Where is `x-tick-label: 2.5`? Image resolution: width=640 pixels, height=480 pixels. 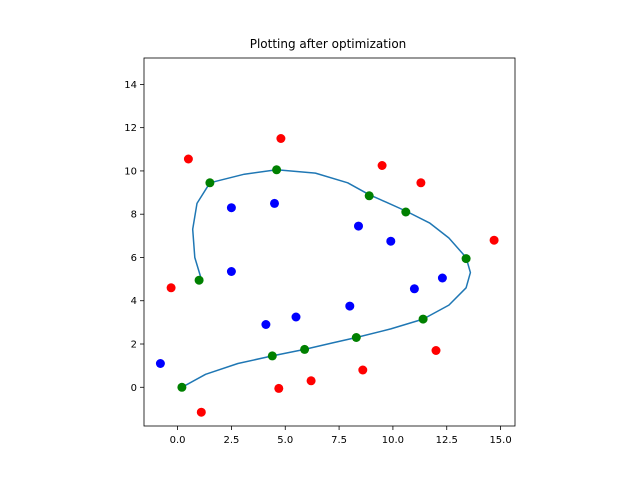
x-tick-label: 2.5 is located at coordinates (231, 440).